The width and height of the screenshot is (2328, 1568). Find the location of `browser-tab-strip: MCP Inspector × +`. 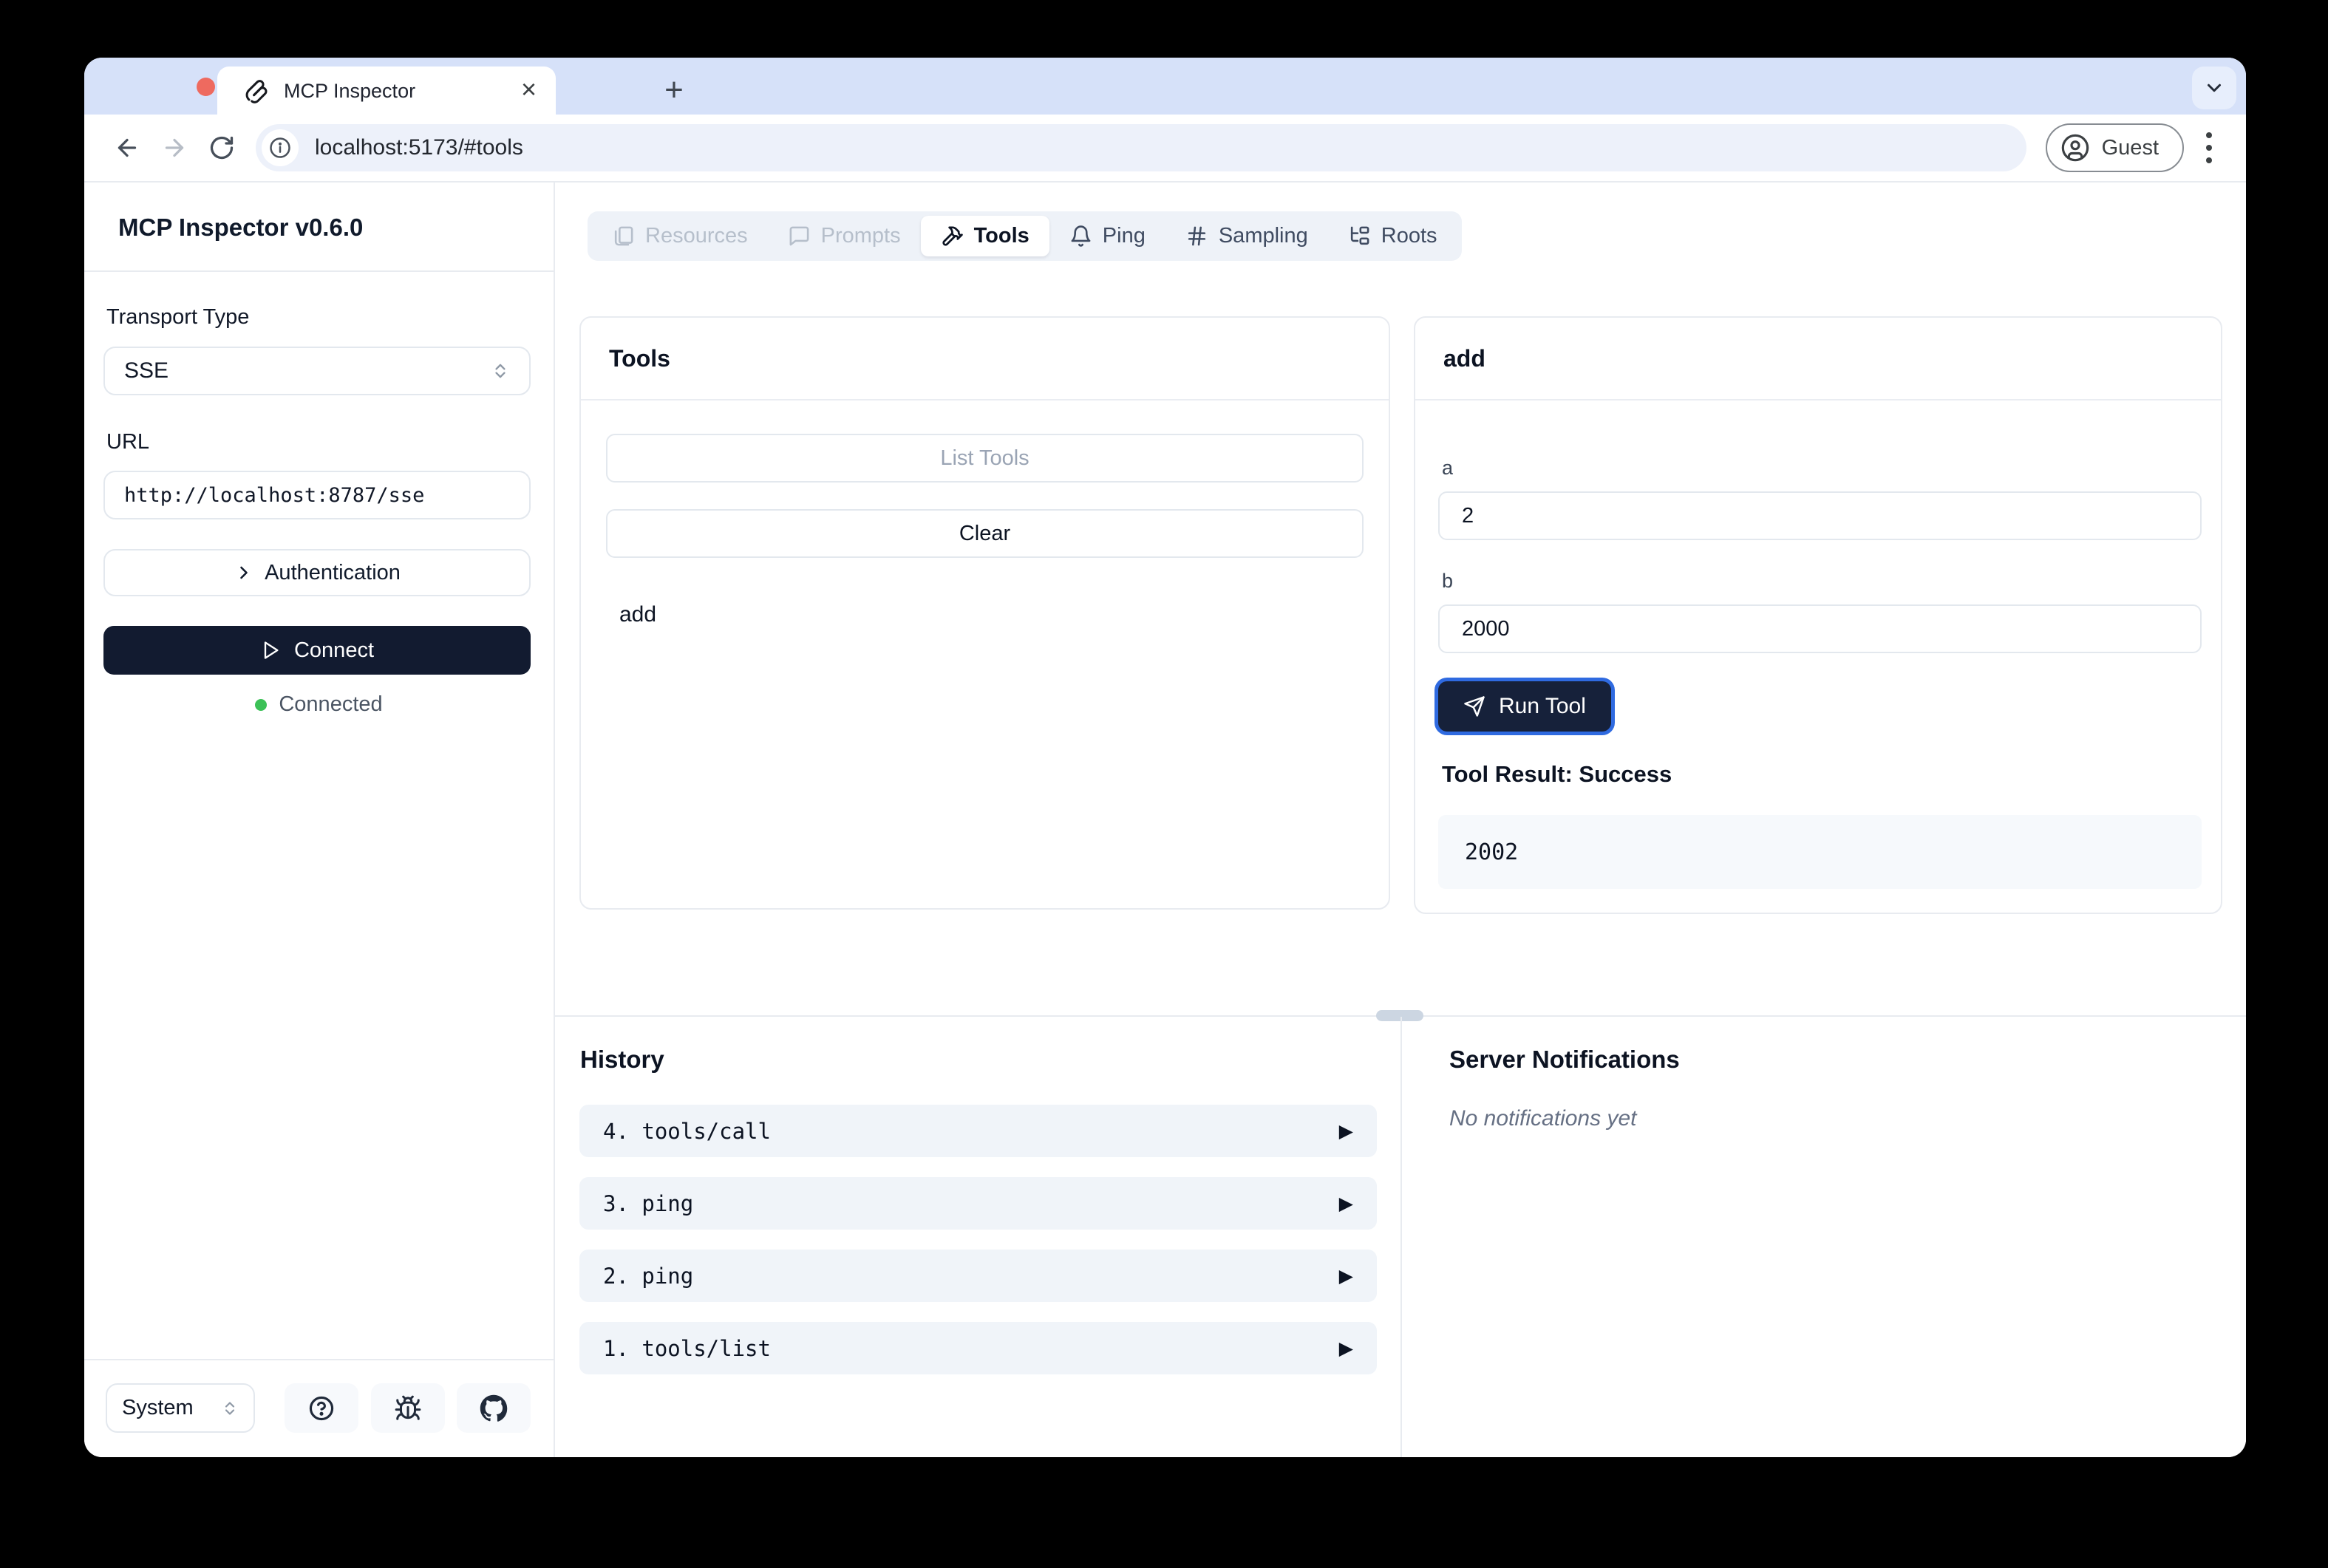

browser-tab-strip: MCP Inspector × + is located at coordinates (1165, 86).